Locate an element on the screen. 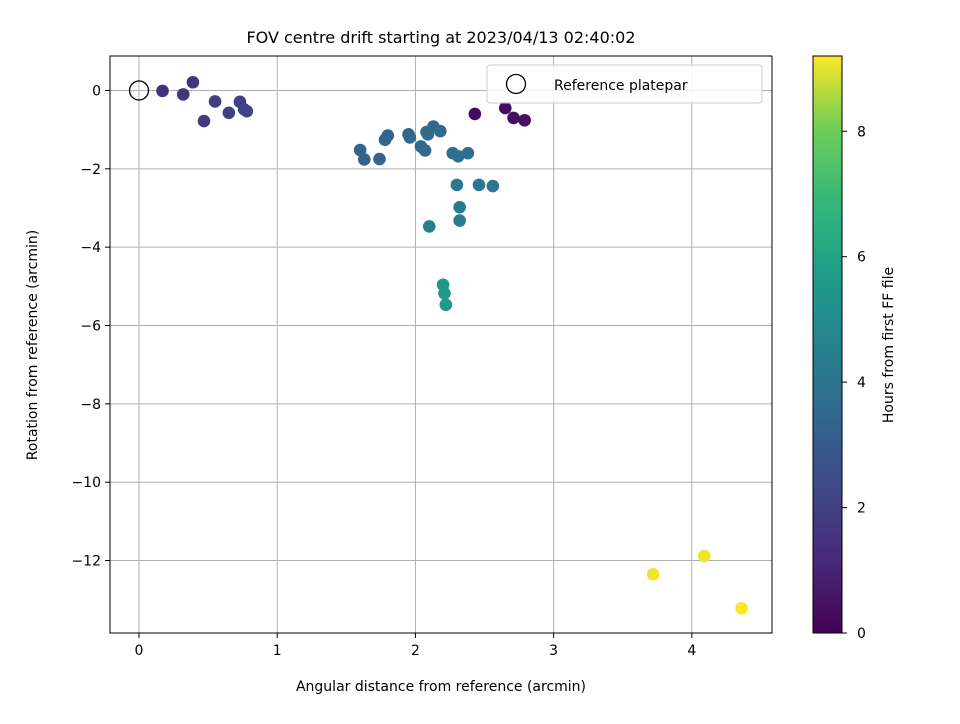  y-tick-label: −2 is located at coordinates (90, 170).